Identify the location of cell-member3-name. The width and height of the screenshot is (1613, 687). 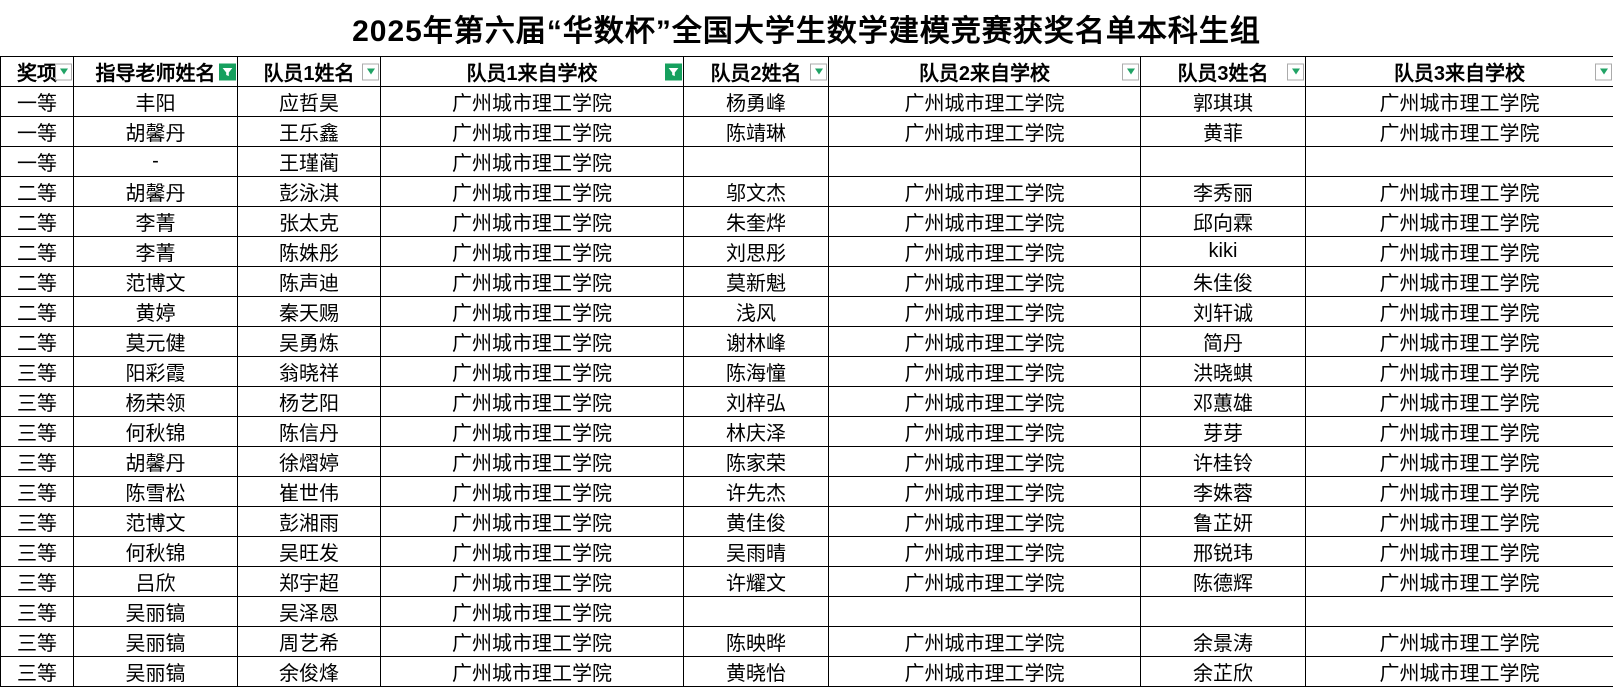
(1223, 162).